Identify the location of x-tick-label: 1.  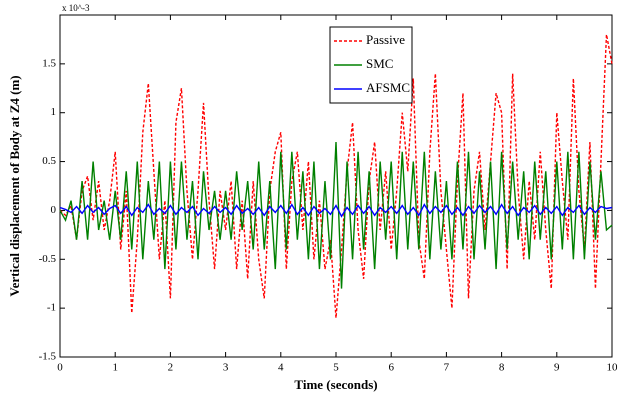
(115, 368).